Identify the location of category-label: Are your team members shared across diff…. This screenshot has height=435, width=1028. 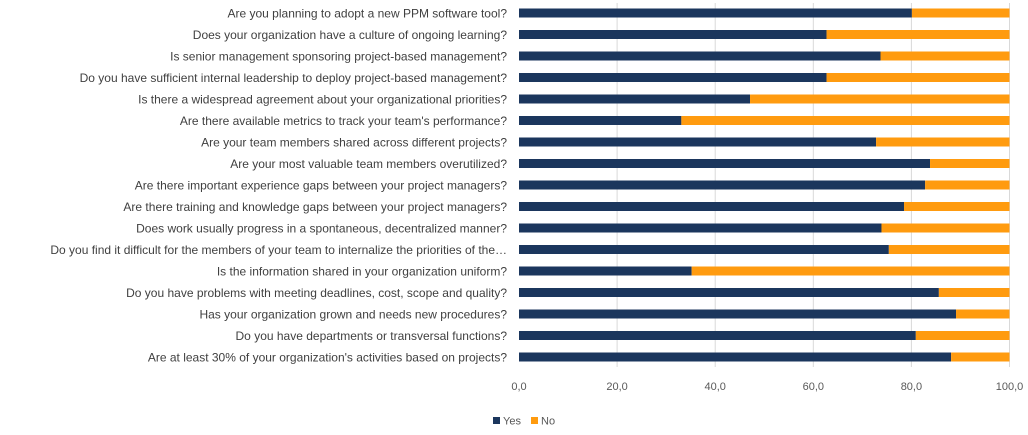
(354, 143).